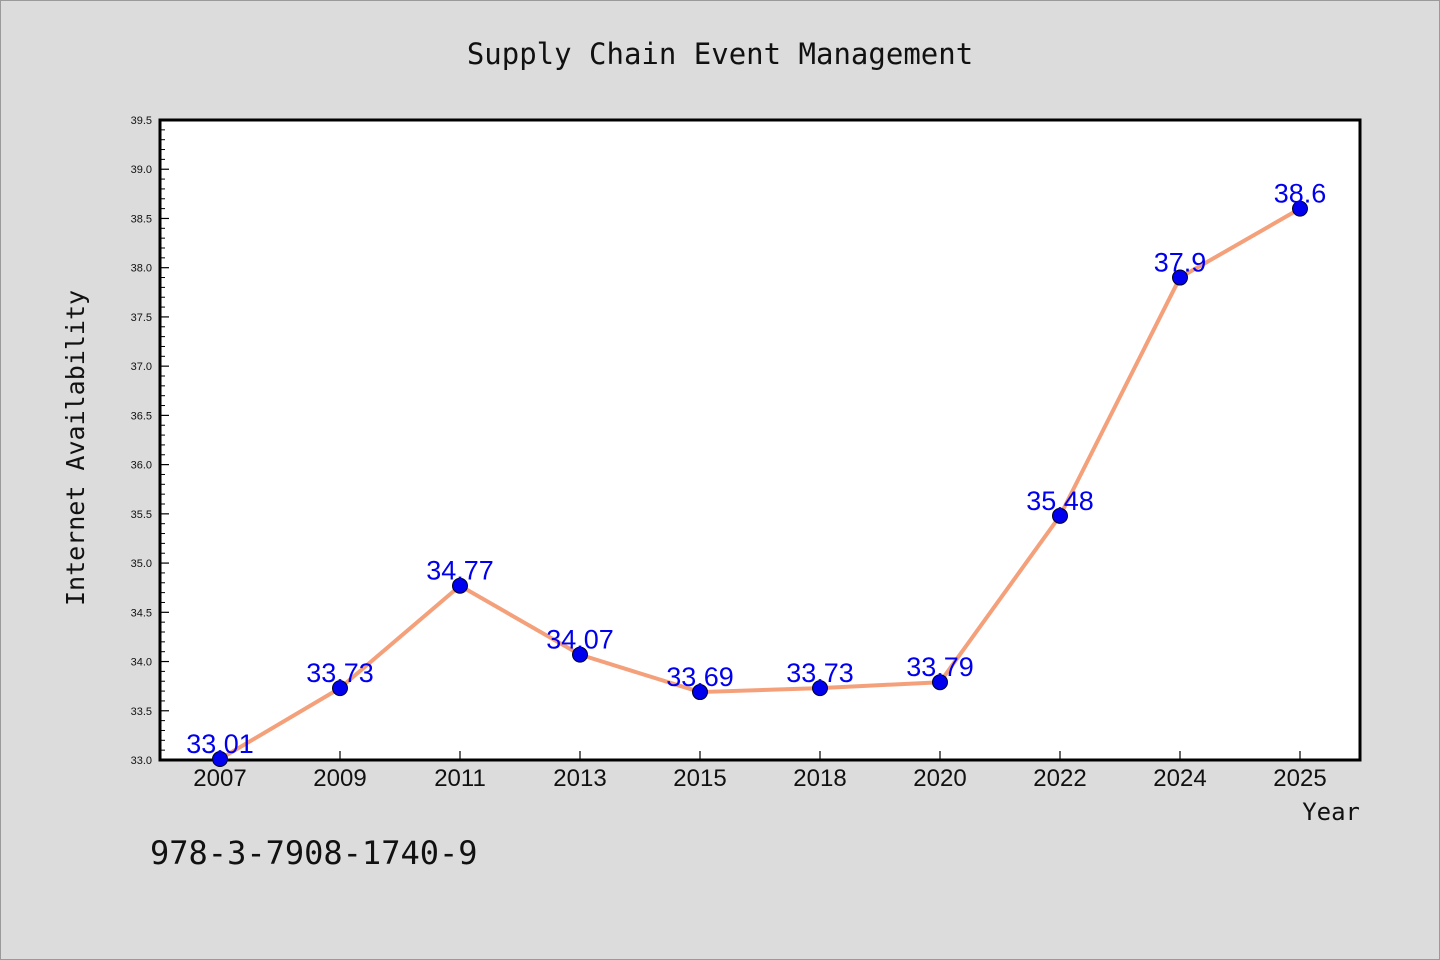 Image resolution: width=1440 pixels, height=960 pixels. Describe the element at coordinates (141, 663) in the screenshot. I see `y-tick-label: 34.0` at that location.